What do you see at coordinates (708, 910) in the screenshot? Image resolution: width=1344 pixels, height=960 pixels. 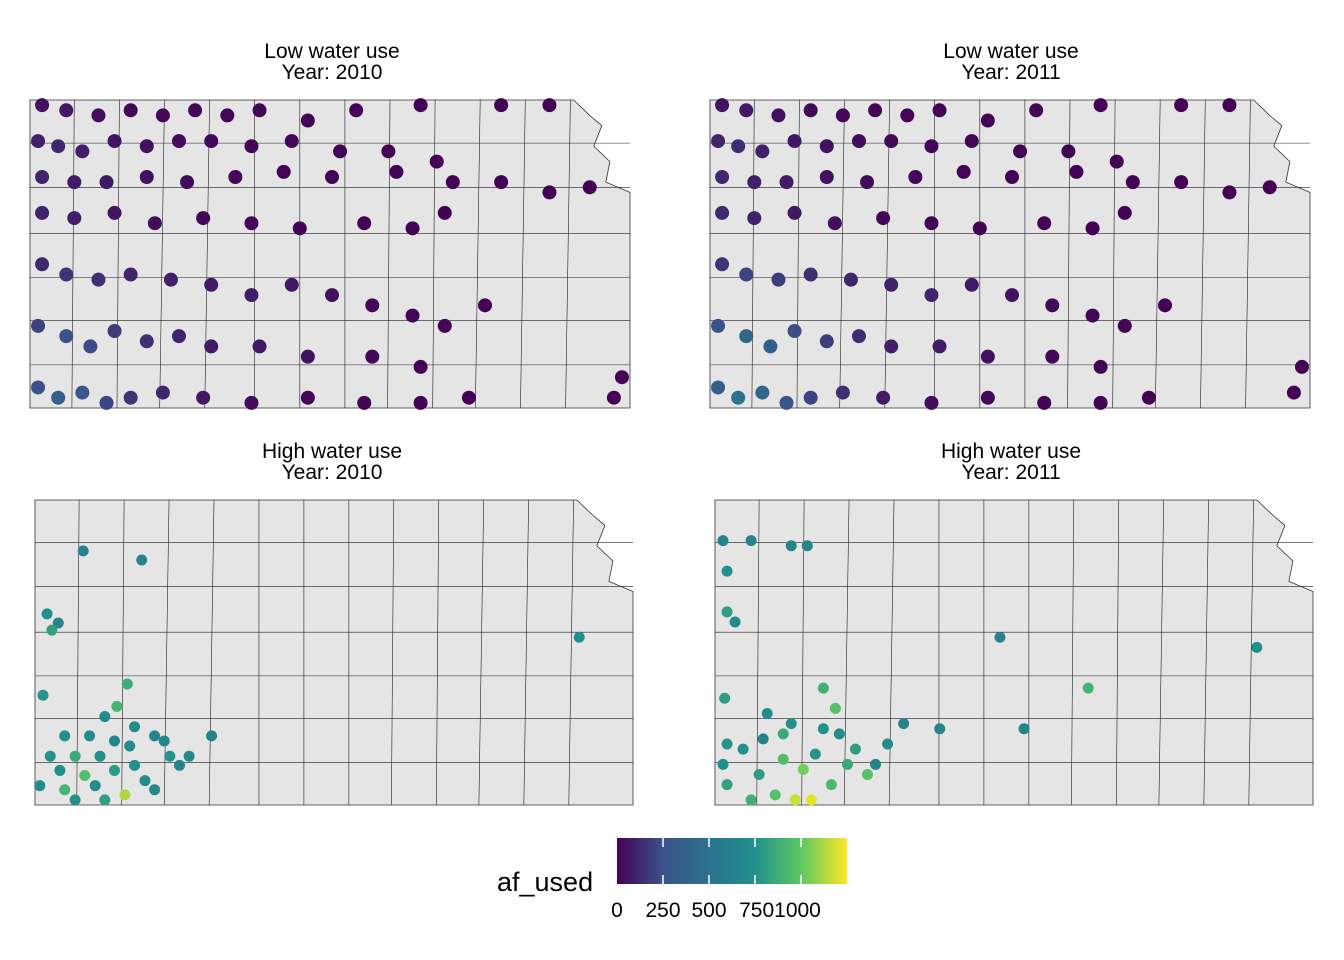 I see `legend-tick-label: 500` at bounding box center [708, 910].